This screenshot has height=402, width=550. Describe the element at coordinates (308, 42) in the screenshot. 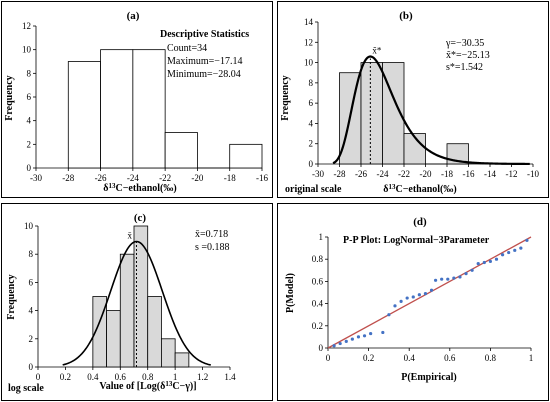

I see `panel-b-ytick-label: 12` at that location.